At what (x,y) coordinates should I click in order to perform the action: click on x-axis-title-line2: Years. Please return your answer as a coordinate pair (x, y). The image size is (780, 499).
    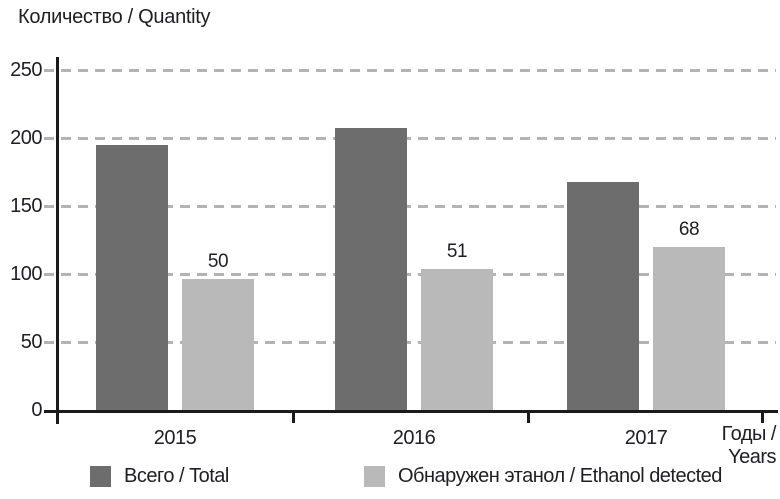
    Looking at the image, I should click on (752, 457).